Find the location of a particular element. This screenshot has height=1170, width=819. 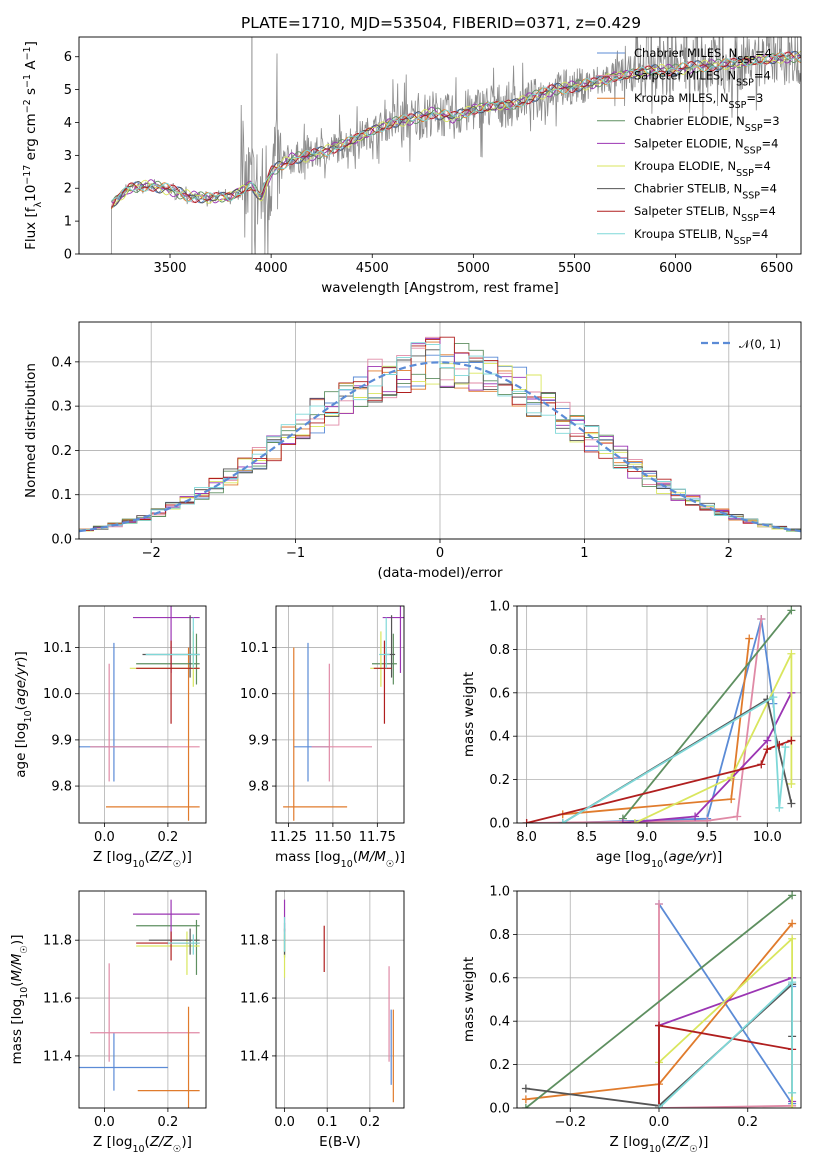

label-part: mass weight is located at coordinates (469, 999).